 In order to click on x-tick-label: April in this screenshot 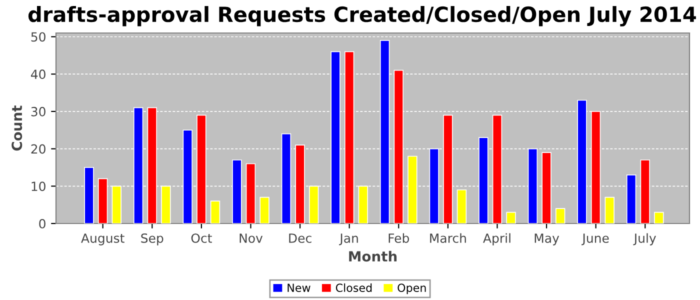, I will do `click(496, 239)`.